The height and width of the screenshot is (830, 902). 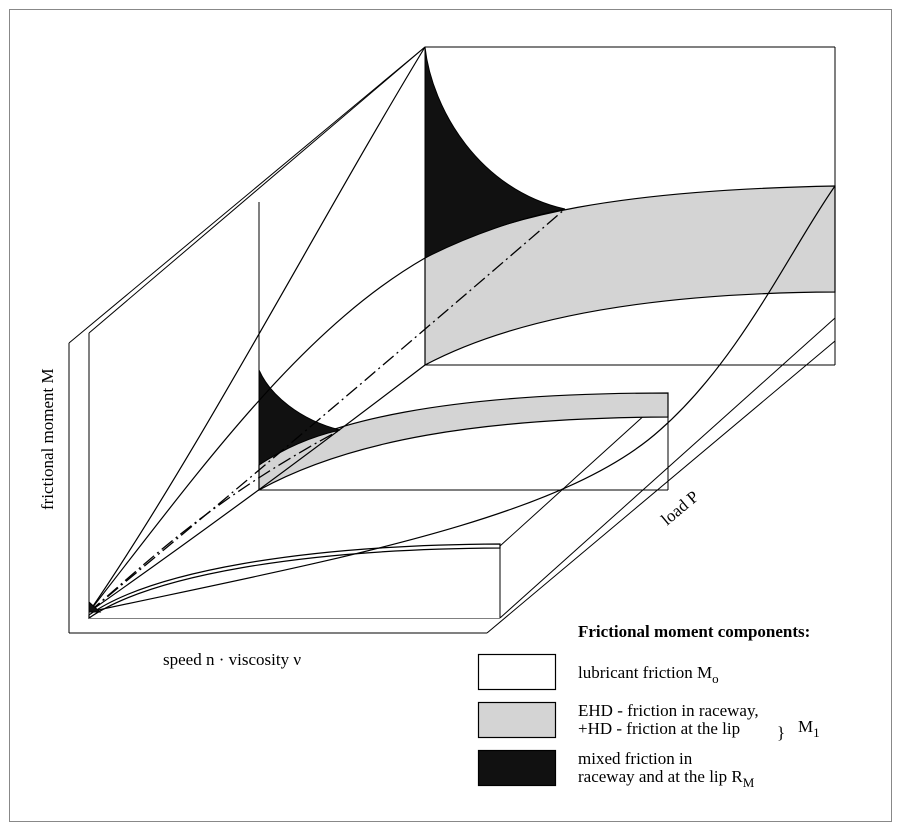 What do you see at coordinates (781, 732) in the screenshot?
I see `legend-brace: }` at bounding box center [781, 732].